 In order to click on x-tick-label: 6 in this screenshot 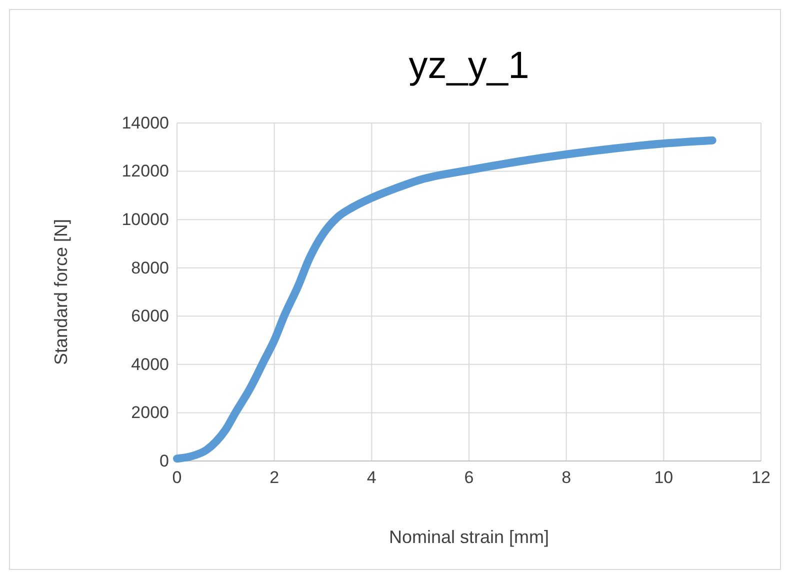, I will do `click(469, 478)`.